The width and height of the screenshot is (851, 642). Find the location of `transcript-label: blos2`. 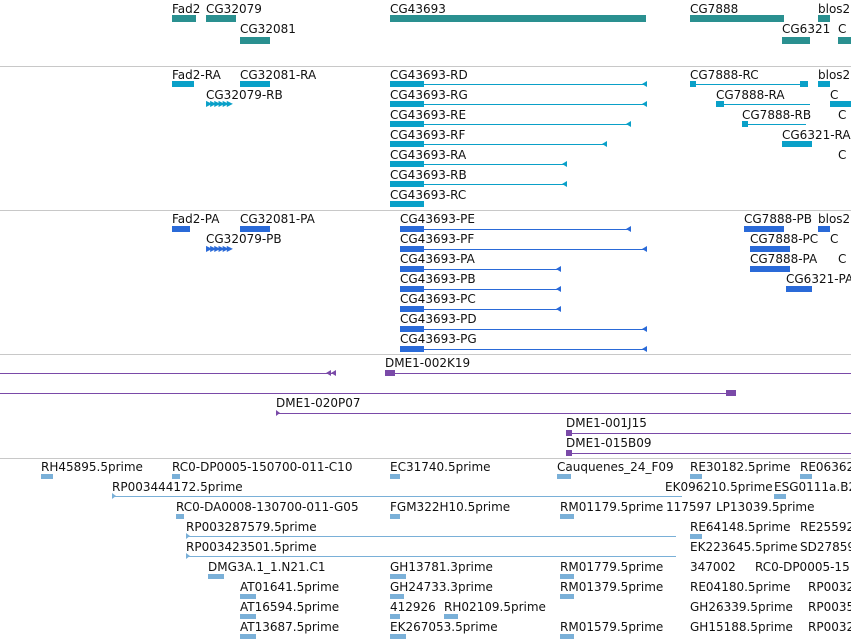

transcript-label: blos2 is located at coordinates (834, 75).